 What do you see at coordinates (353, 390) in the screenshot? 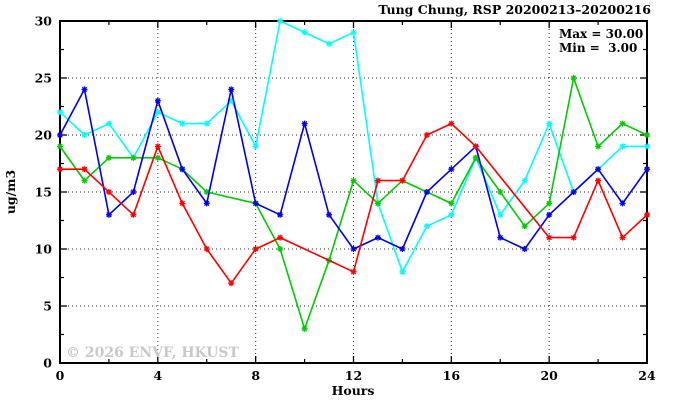
I see `x-axis-label: Hours` at bounding box center [353, 390].